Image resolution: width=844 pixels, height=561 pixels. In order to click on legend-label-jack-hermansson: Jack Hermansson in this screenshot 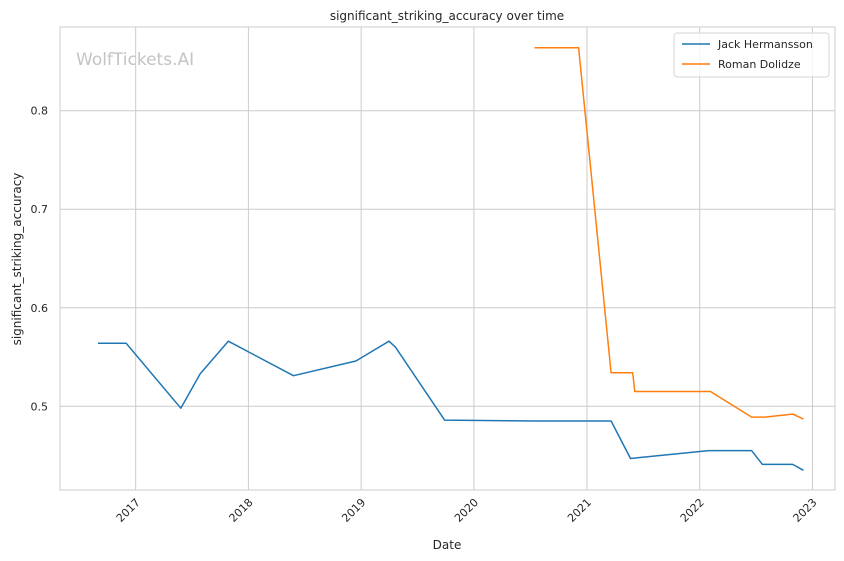, I will do `click(765, 44)`.